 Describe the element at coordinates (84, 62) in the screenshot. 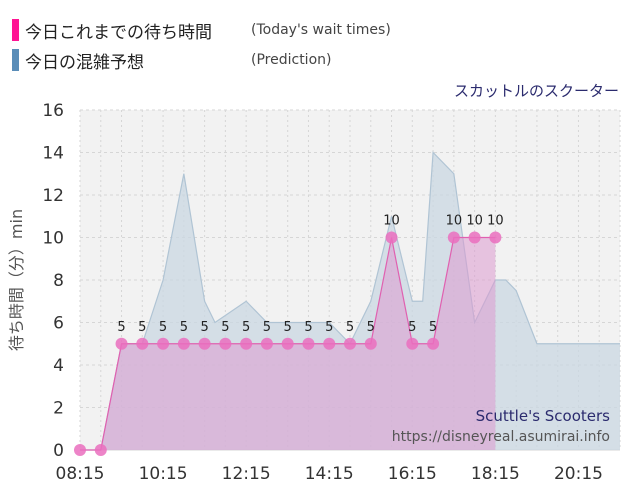

I see `legend-label-prediction: 今日の混雑予想` at that location.